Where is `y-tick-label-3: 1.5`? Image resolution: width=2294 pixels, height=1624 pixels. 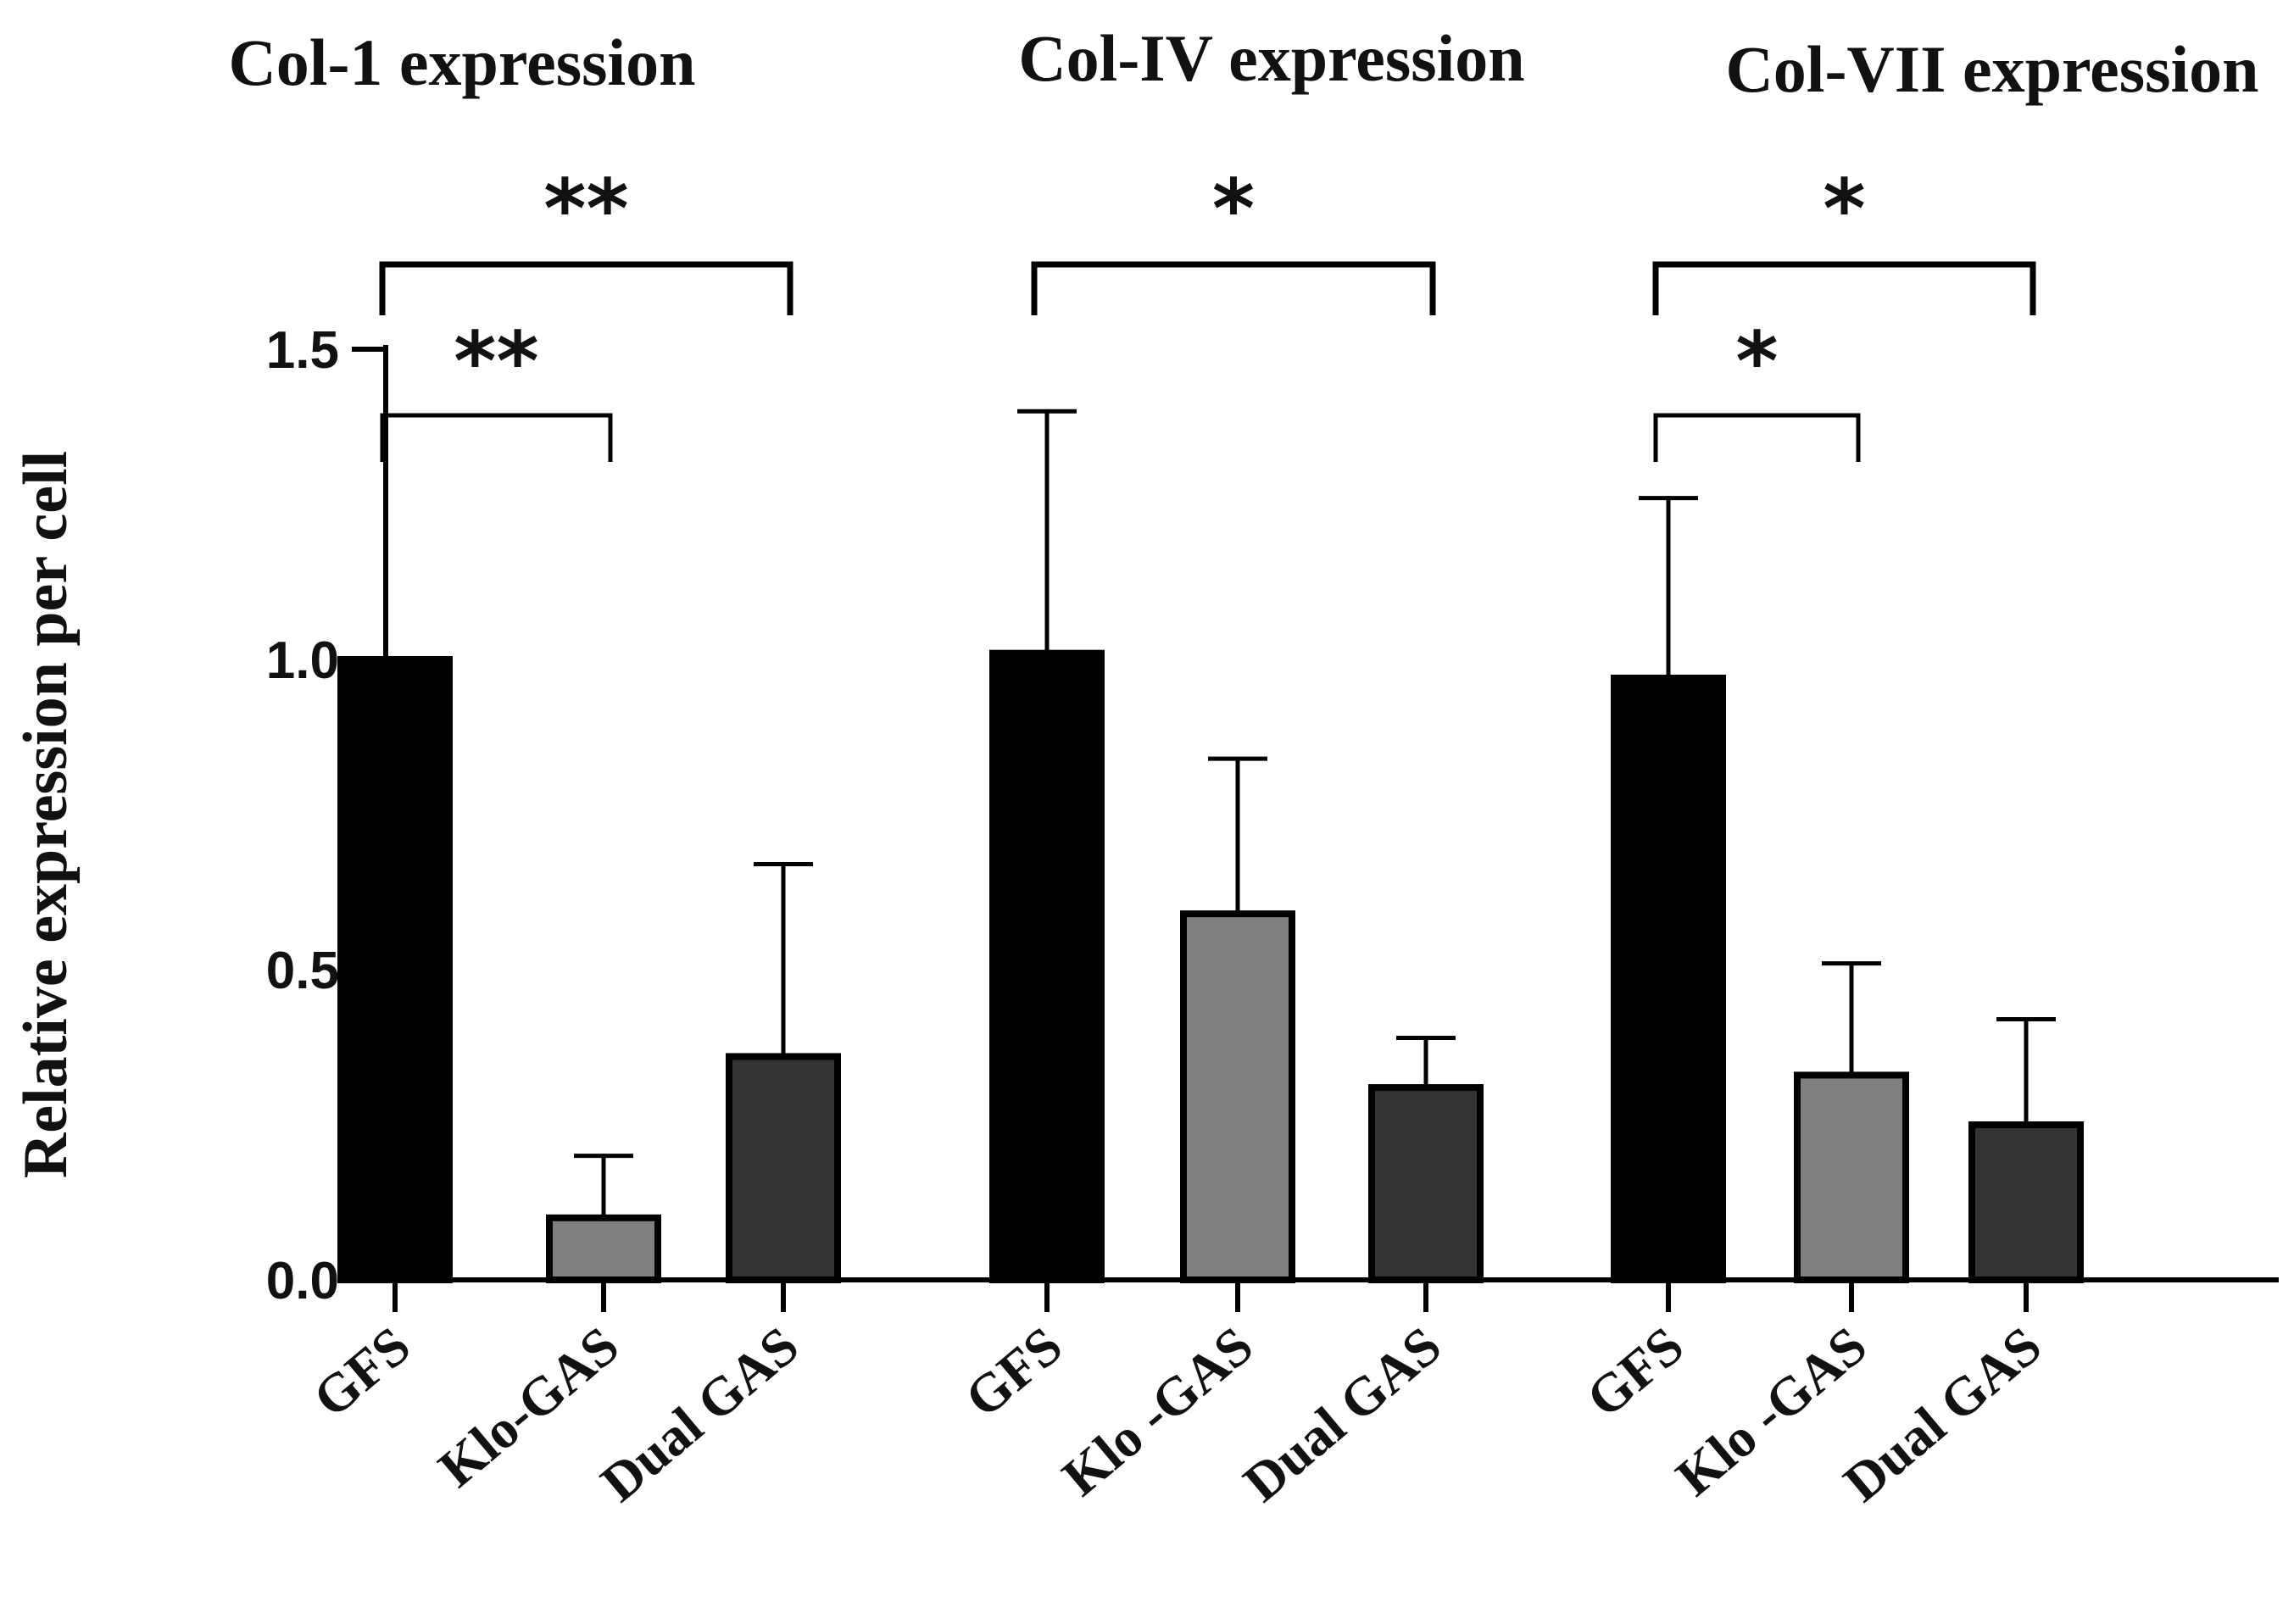
y-tick-label-3: 1.5 is located at coordinates (302, 350).